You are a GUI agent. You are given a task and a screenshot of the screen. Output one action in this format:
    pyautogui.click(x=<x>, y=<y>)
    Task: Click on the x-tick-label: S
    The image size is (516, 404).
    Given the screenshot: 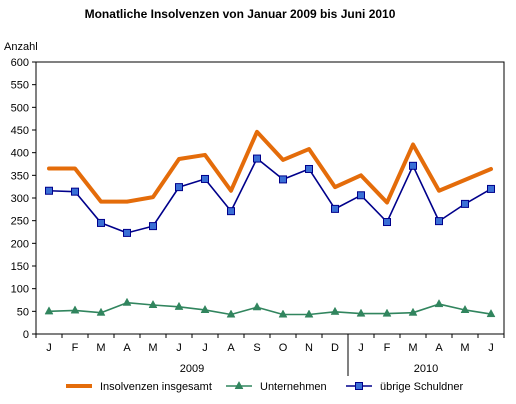 What is the action you would take?
    pyautogui.click(x=256, y=348)
    